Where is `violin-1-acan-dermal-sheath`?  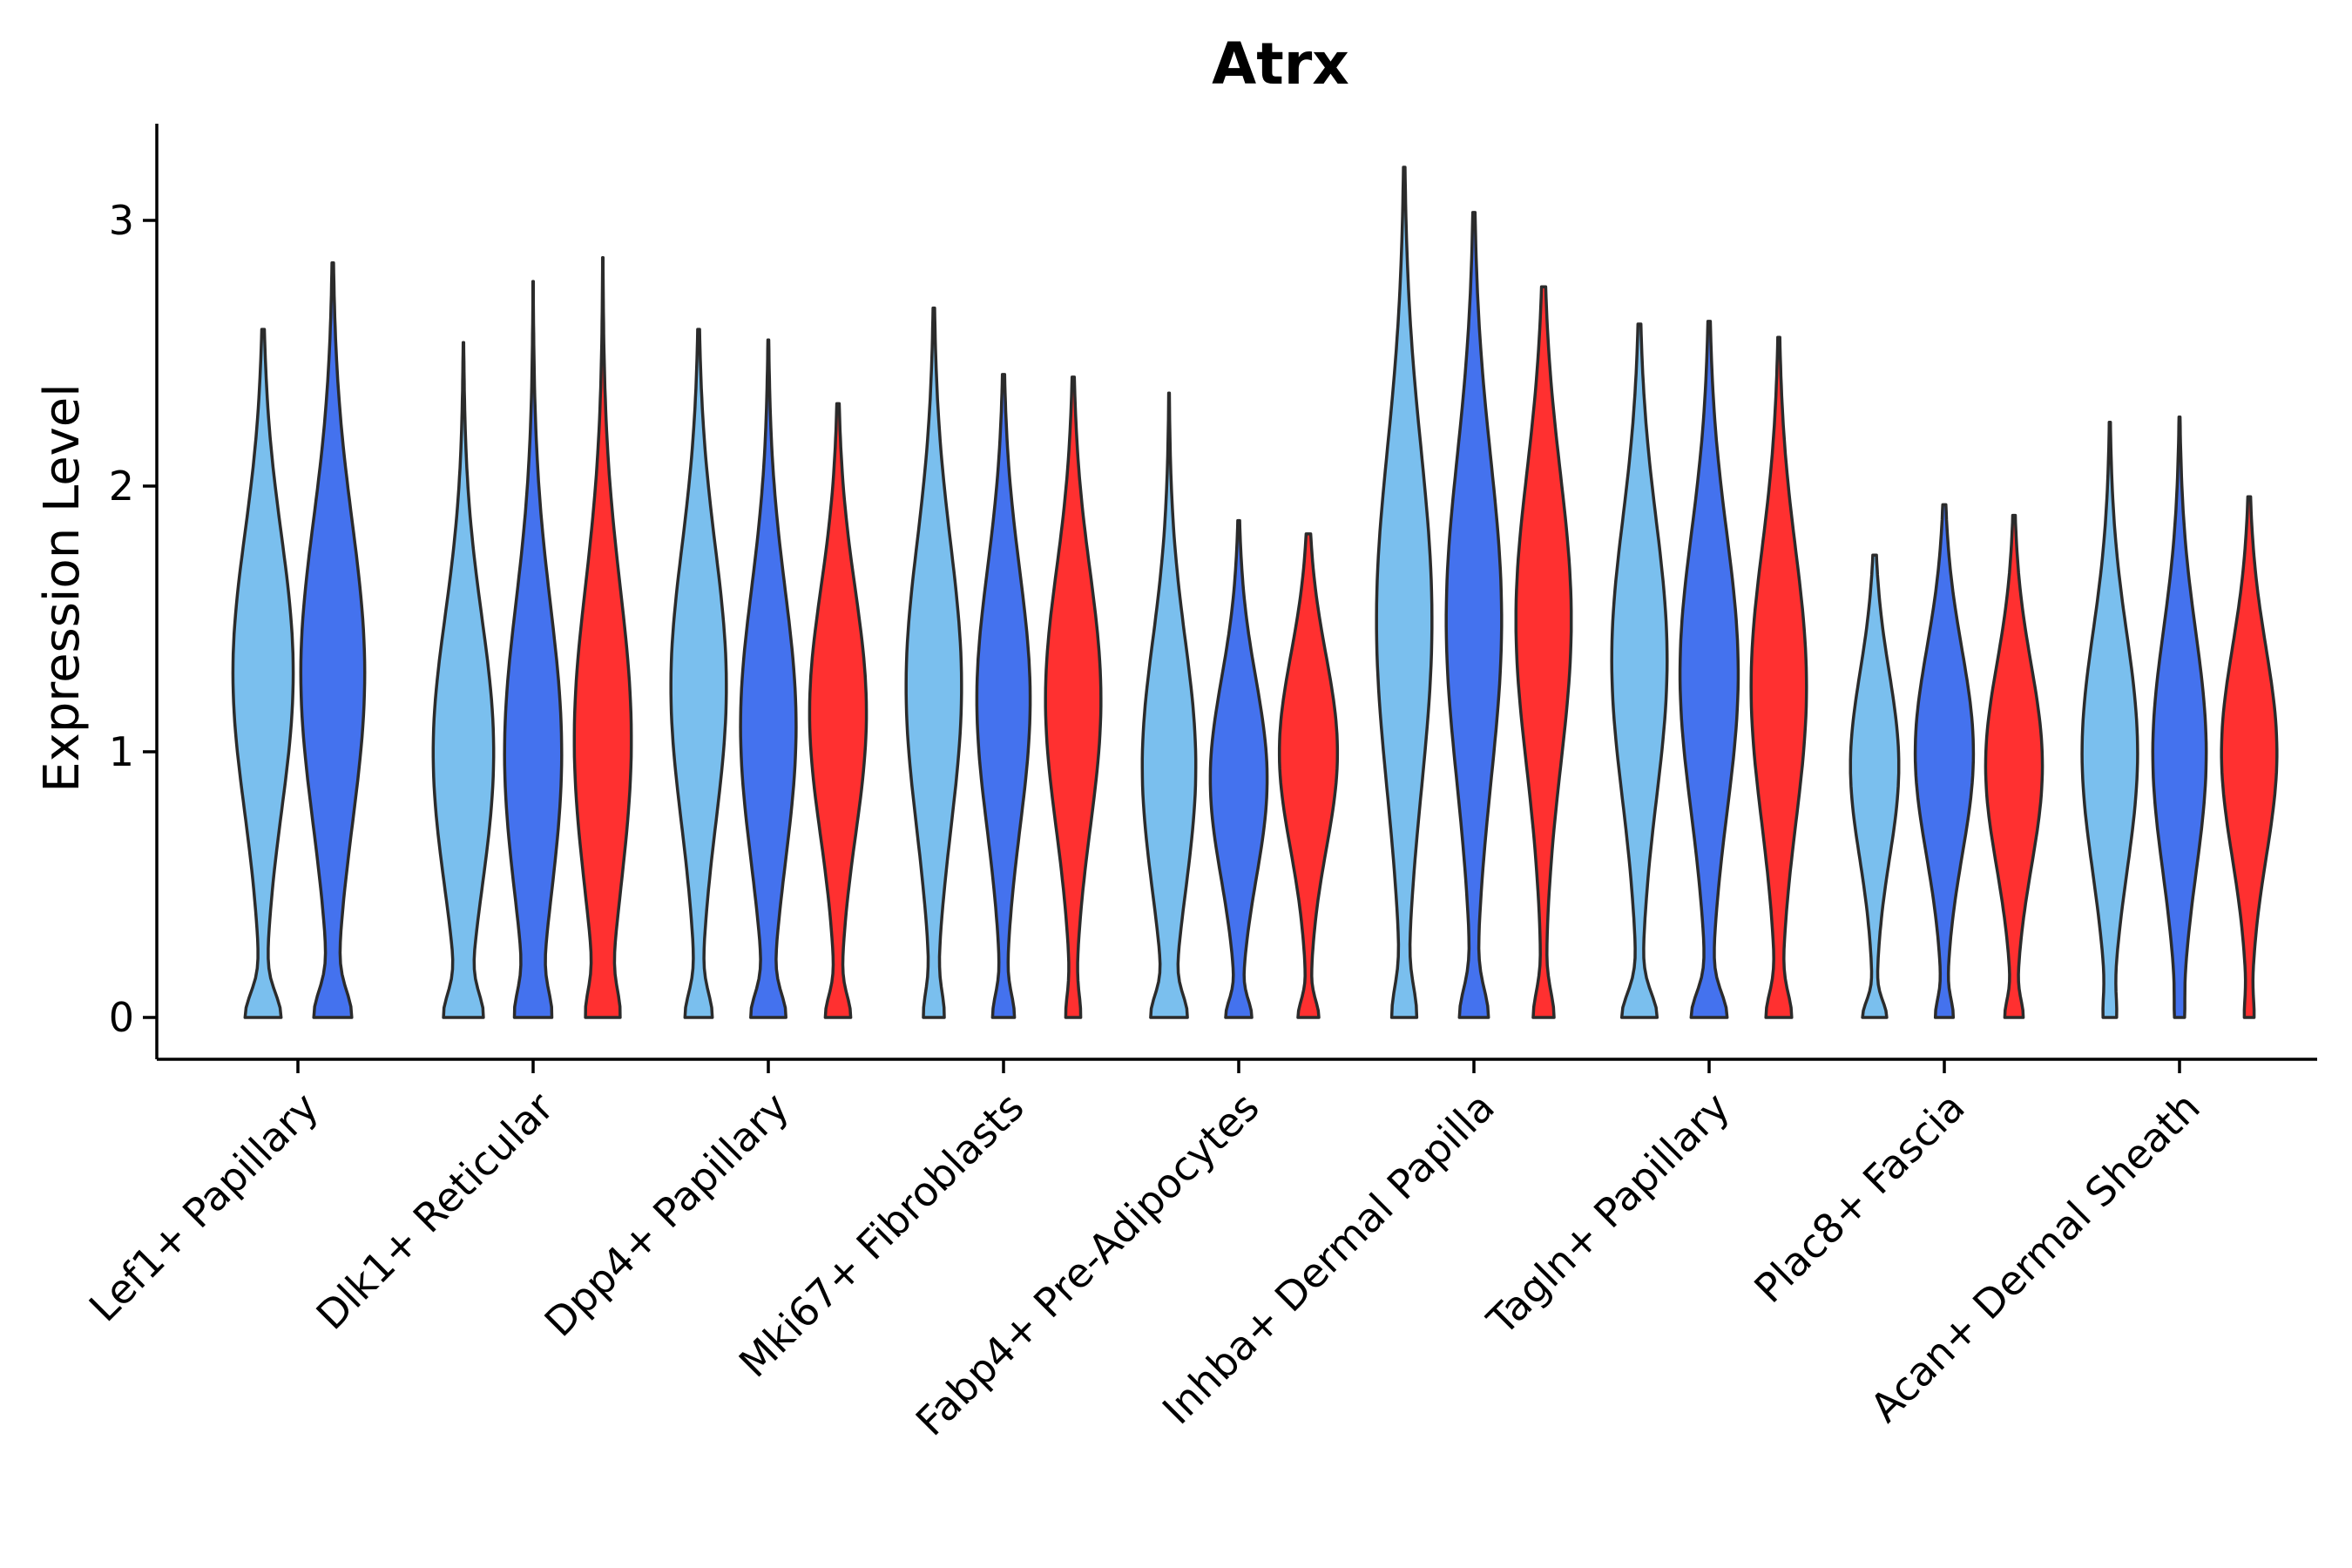
violin-1-acan-dermal-sheath is located at coordinates (2109, 720).